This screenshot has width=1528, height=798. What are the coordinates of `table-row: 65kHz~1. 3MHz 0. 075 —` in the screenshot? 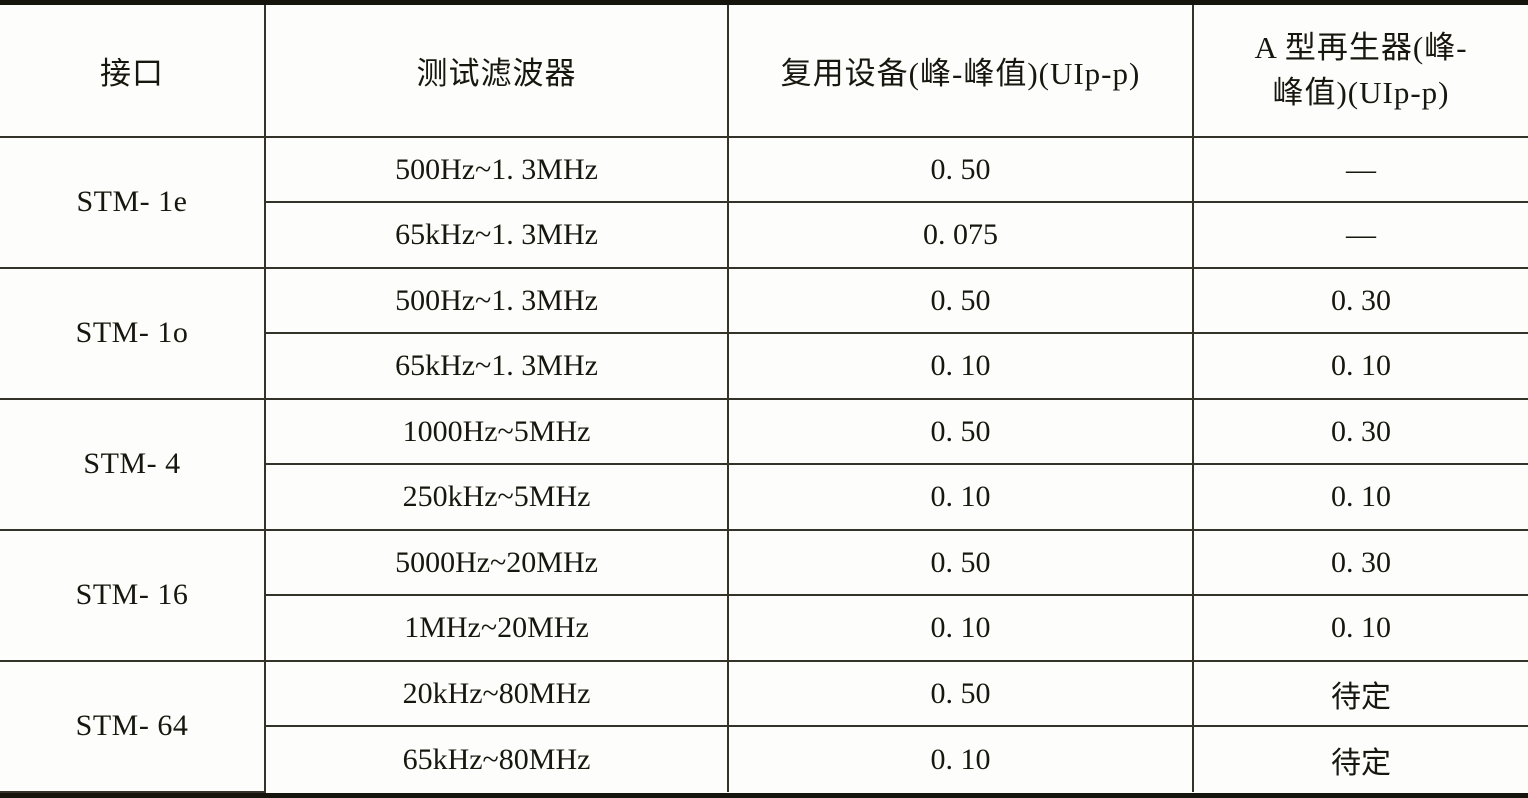 It's located at (764, 235).